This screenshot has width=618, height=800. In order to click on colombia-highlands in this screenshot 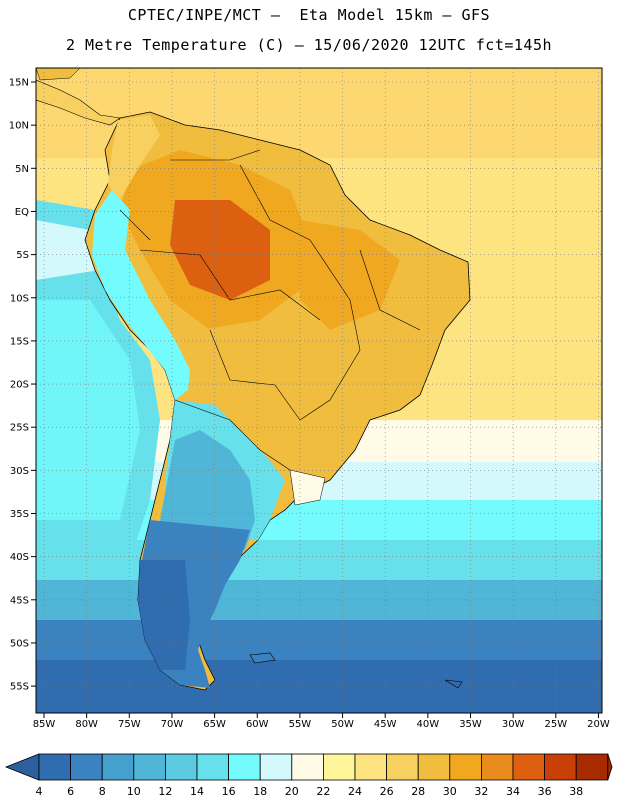, I will do `click(134, 157)`.